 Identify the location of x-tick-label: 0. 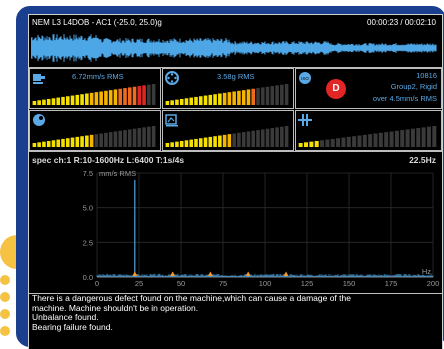
(97, 283).